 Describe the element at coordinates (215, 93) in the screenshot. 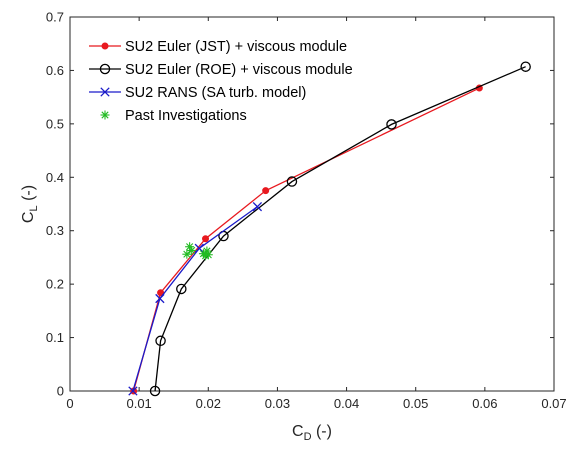

I see `legend-label-2: SU2 RANS (SA turb. model)` at that location.